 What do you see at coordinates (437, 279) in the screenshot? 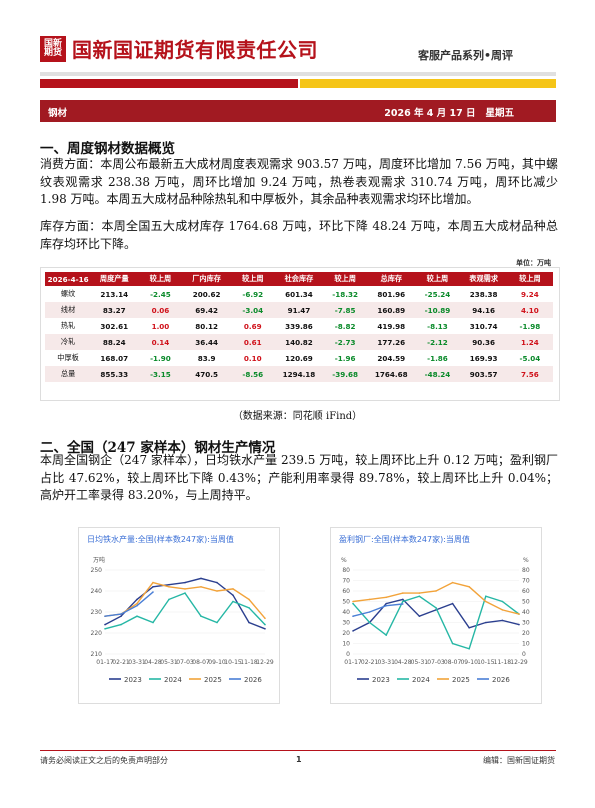
I see `table-header-cell: 较上周` at bounding box center [437, 279].